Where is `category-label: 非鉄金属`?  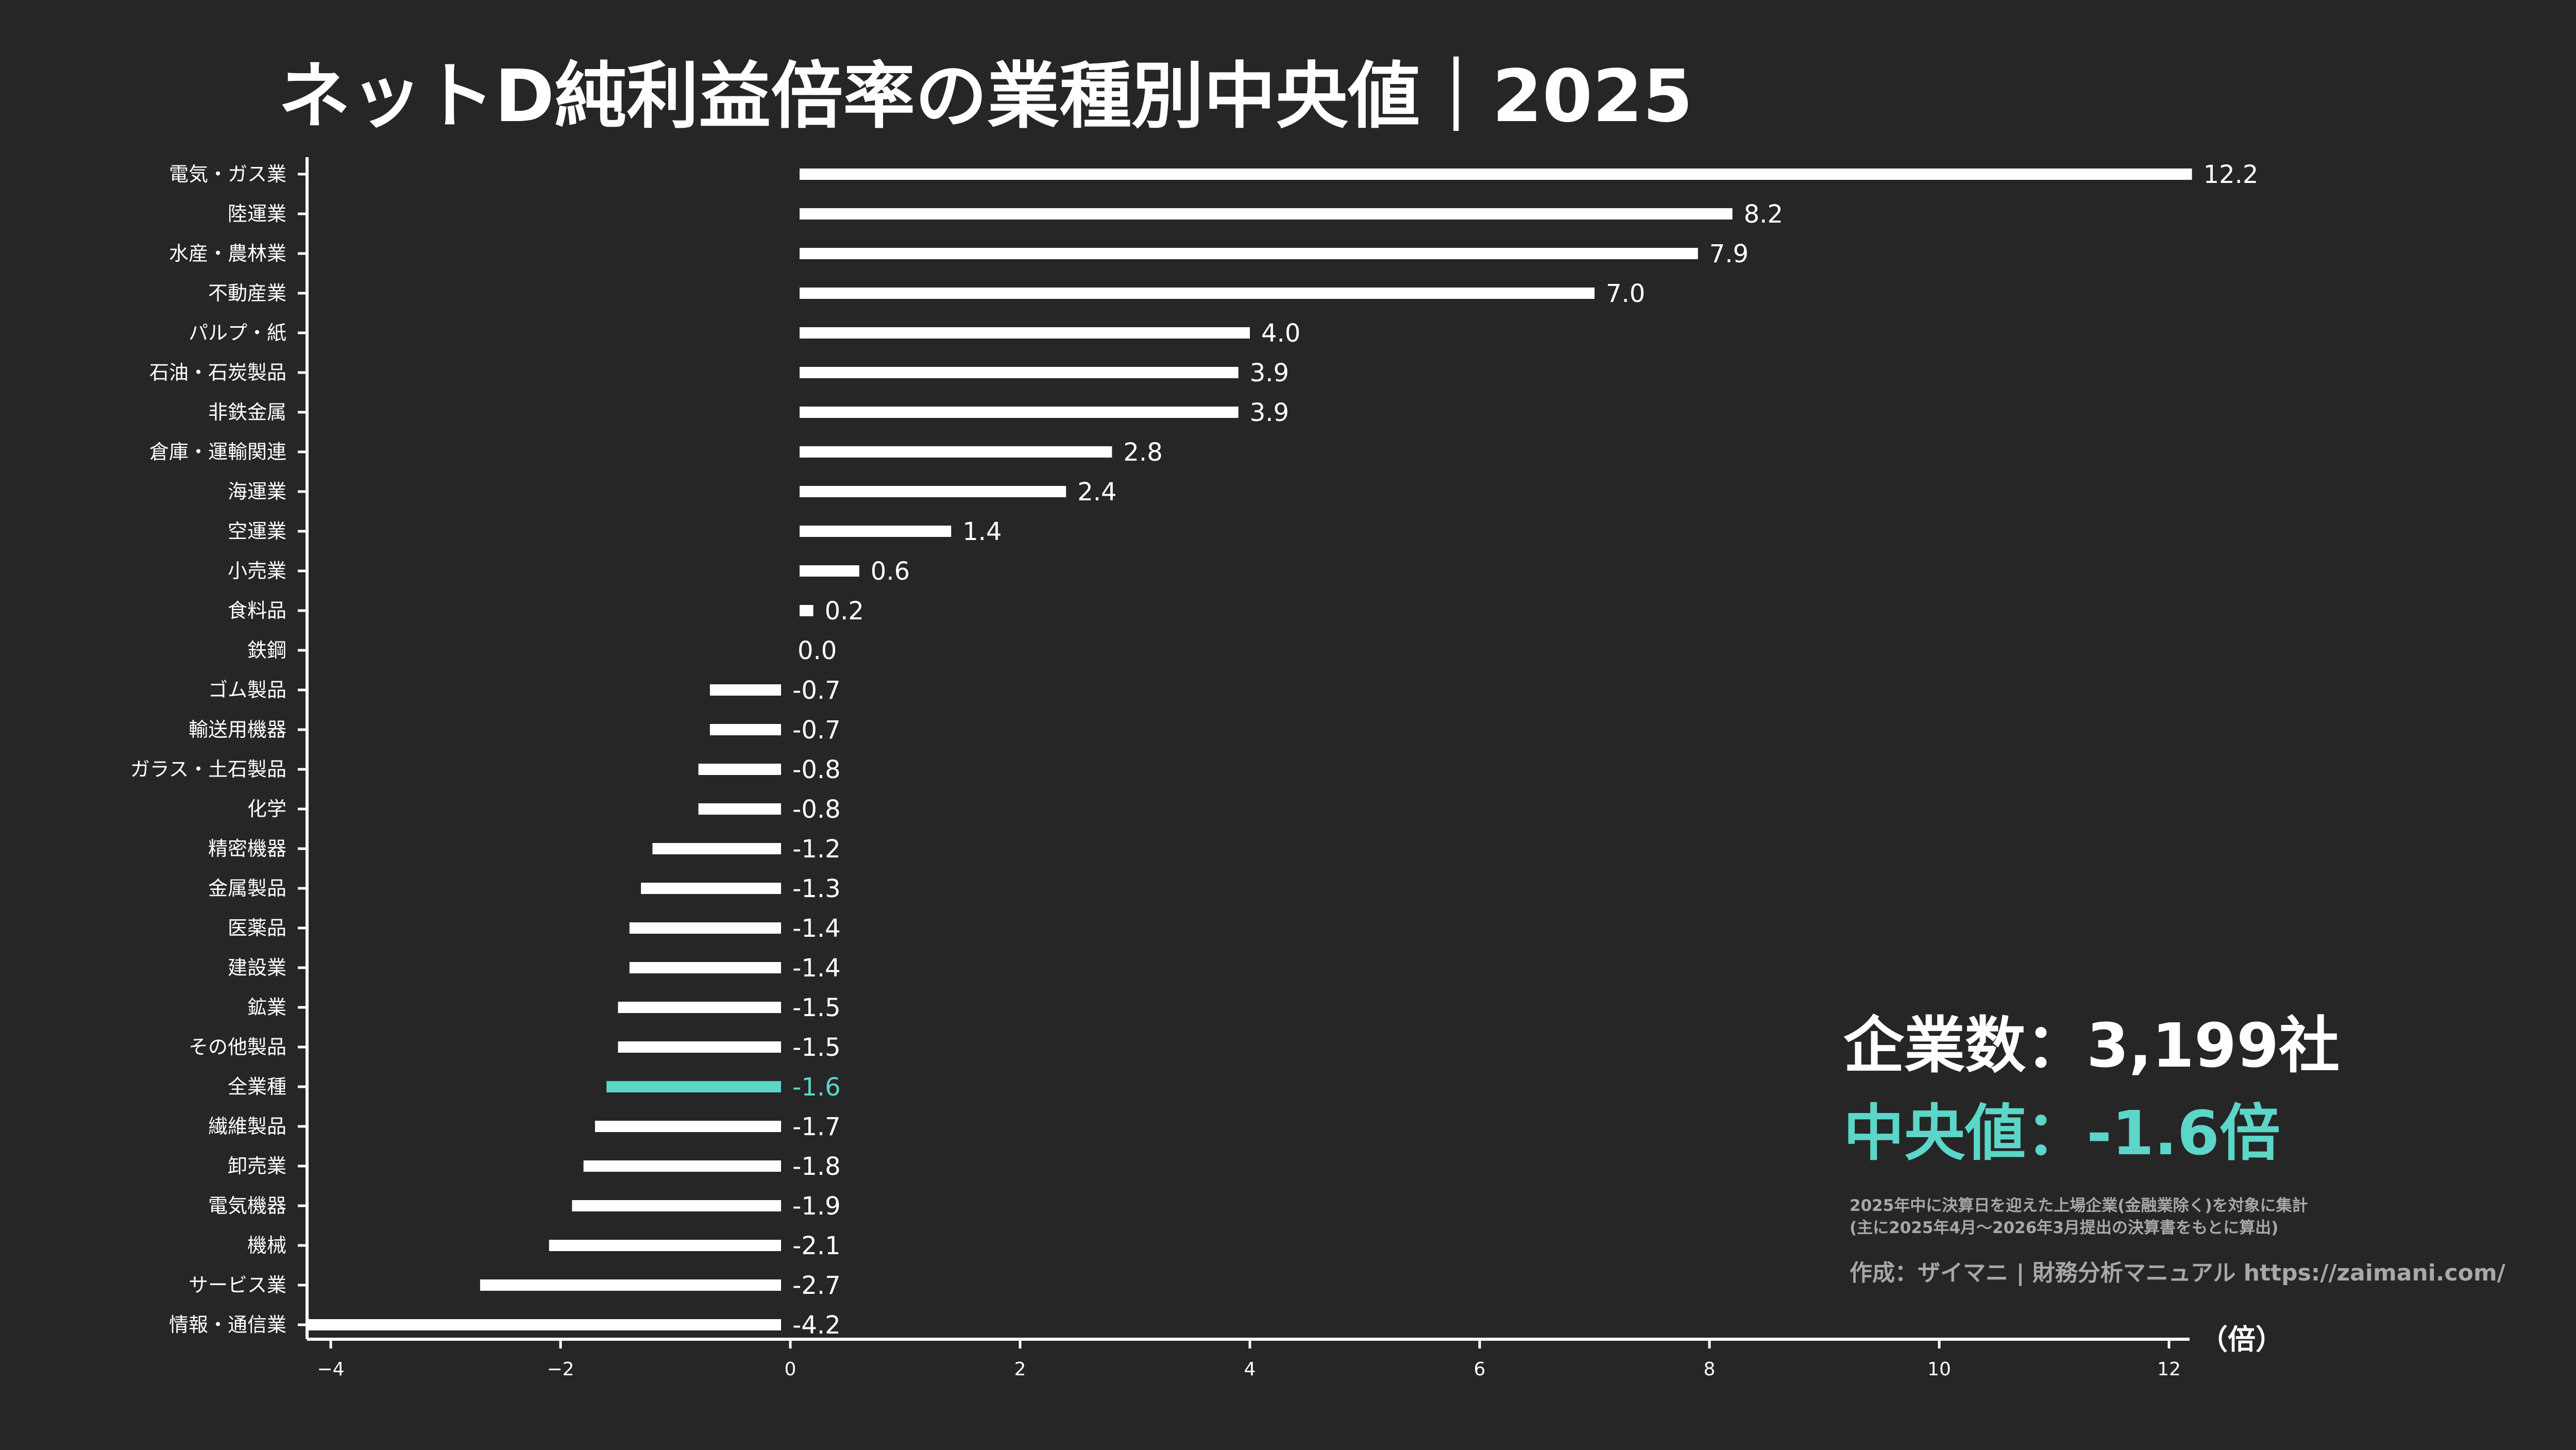 category-label: 非鉄金属 is located at coordinates (247, 413).